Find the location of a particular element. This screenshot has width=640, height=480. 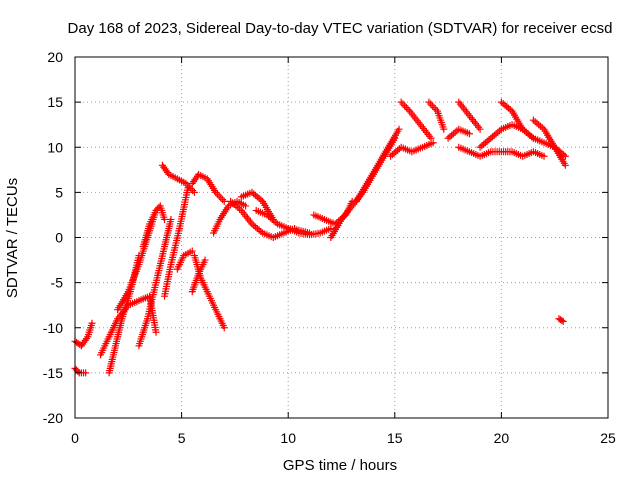

x-tick-label: 0 is located at coordinates (75, 438).